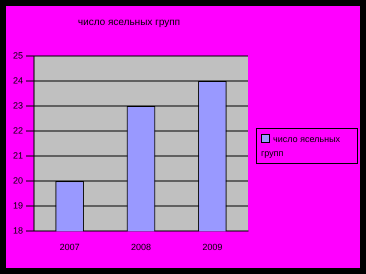  I want to click on y-tick-label: 18, so click(18, 231).